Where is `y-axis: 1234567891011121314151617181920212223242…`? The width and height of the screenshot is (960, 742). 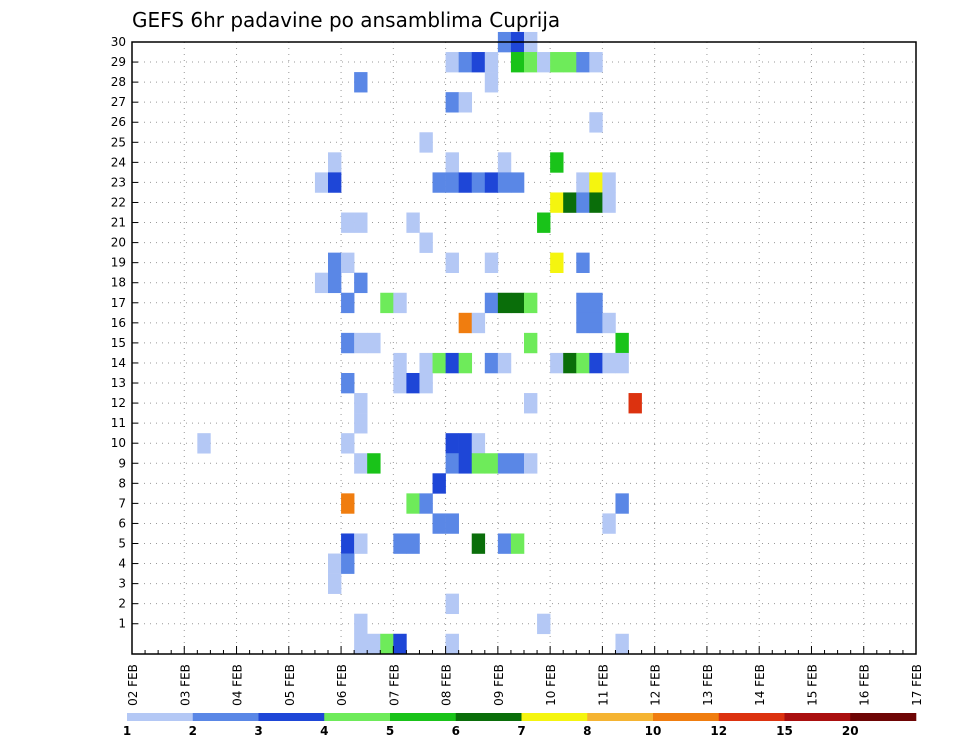 y-axis: 1234567891011121314151617181920212223242… is located at coordinates (124, 333).